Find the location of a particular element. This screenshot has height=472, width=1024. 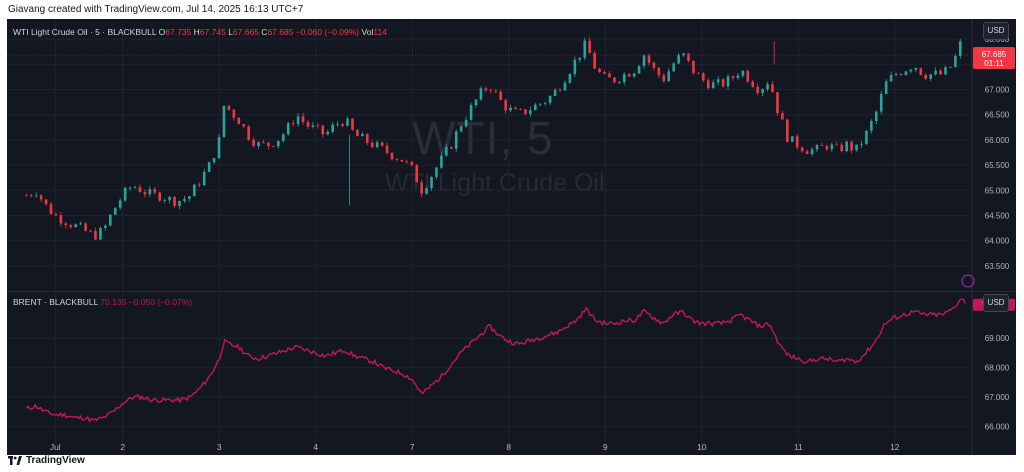

low-value: 67.665 is located at coordinates (245, 32).